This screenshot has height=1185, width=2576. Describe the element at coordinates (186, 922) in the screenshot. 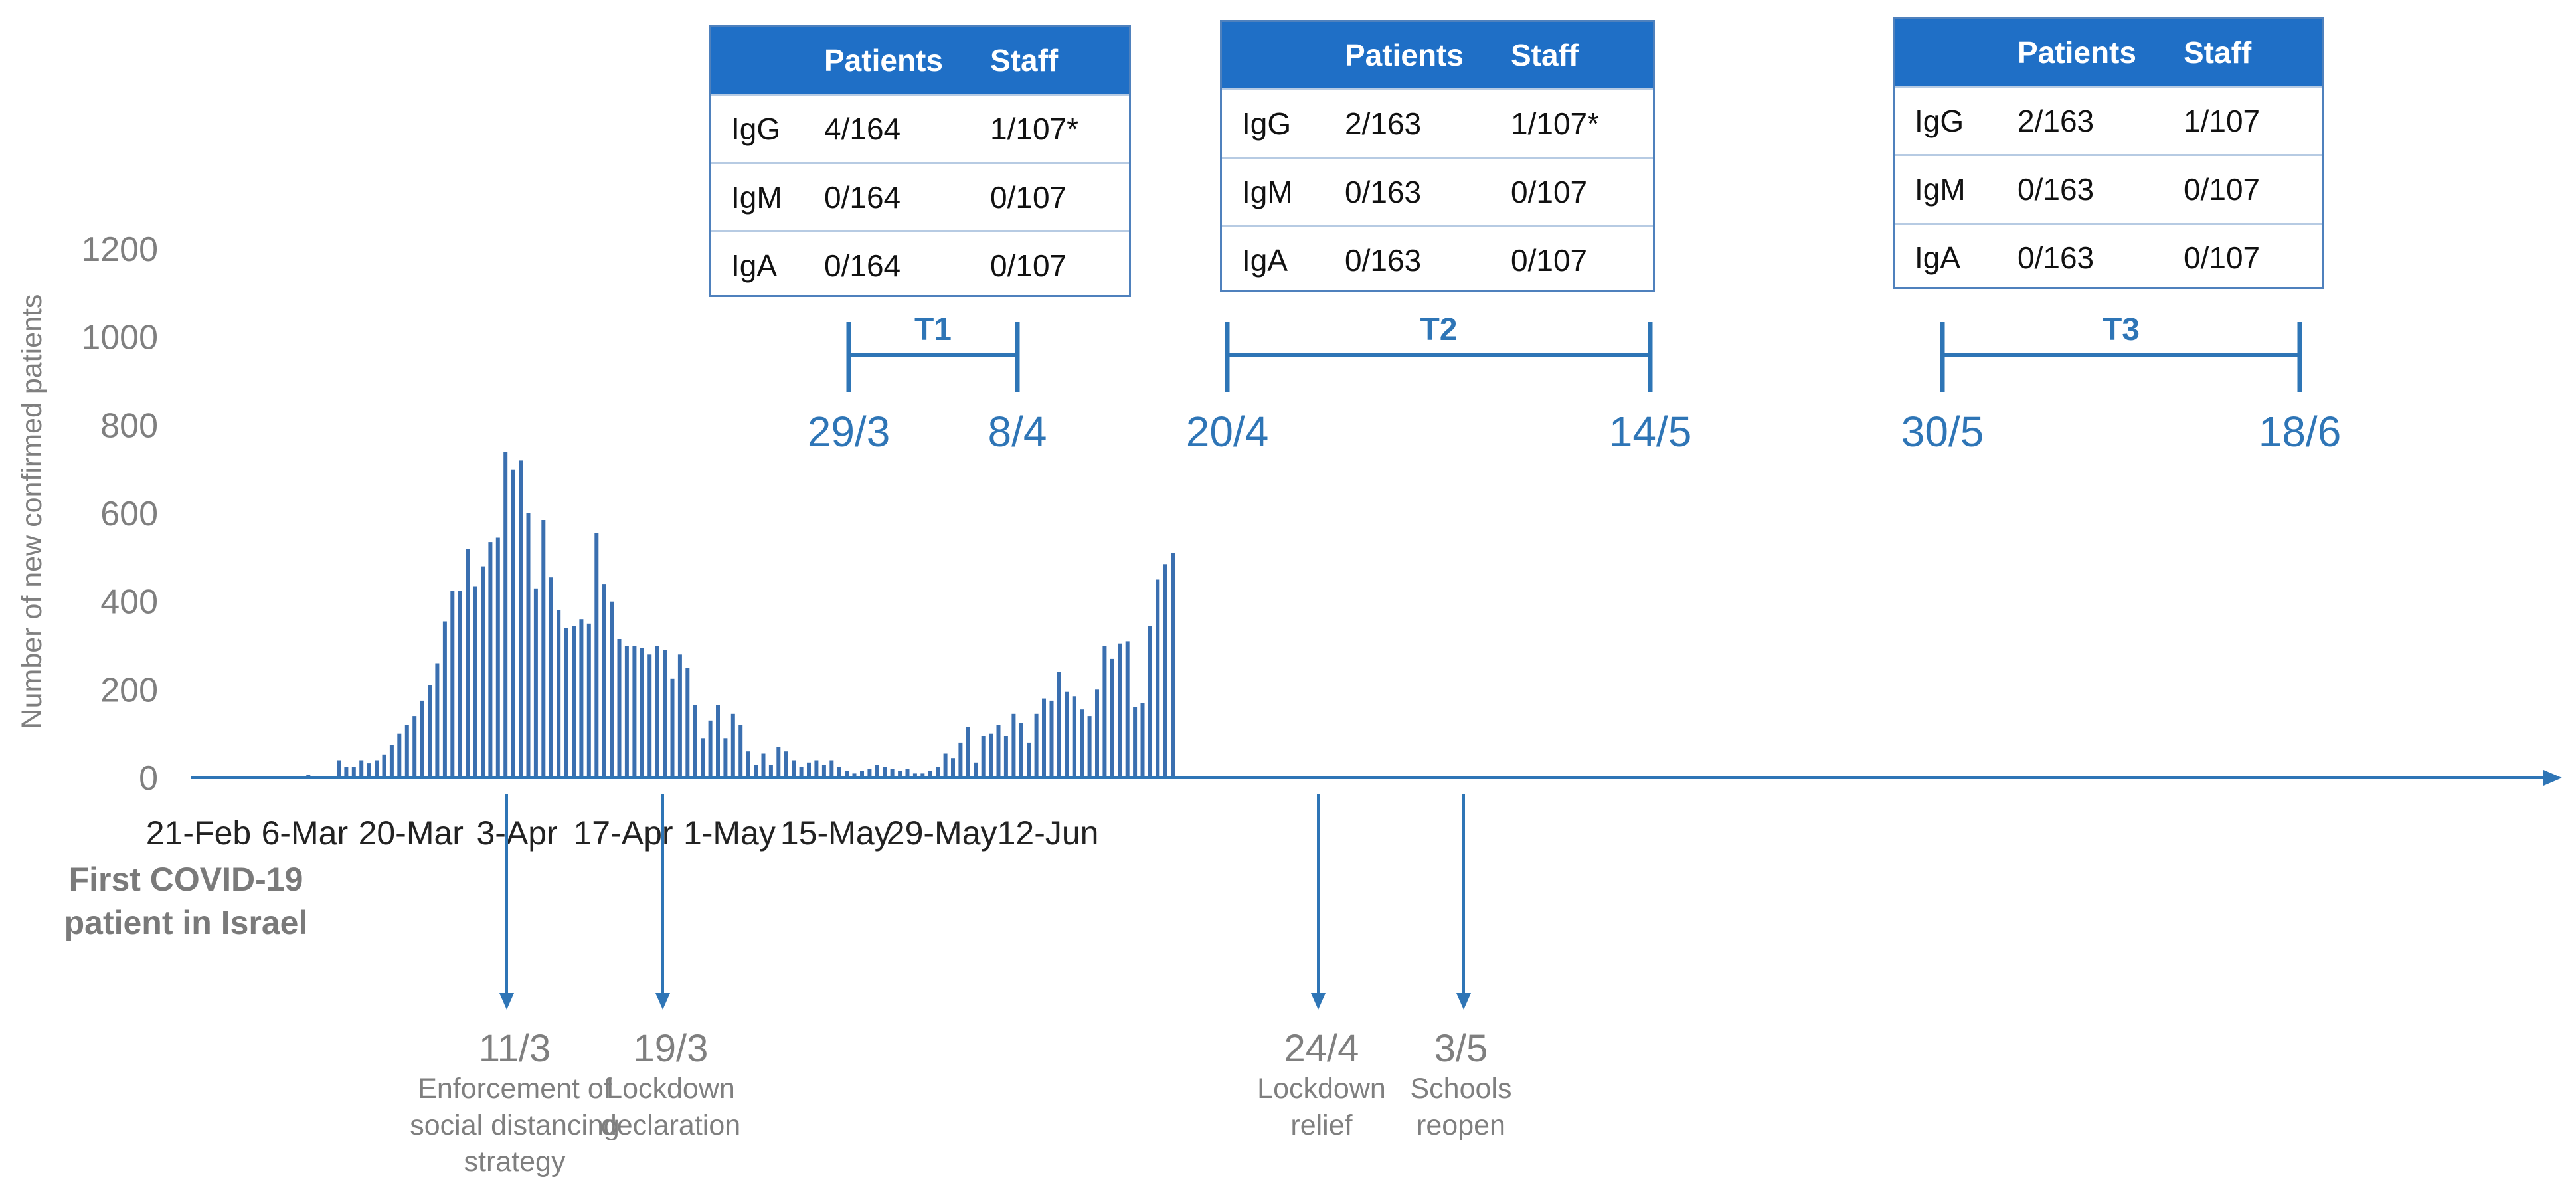

I see `first-case-label: patient in Israel` at that location.